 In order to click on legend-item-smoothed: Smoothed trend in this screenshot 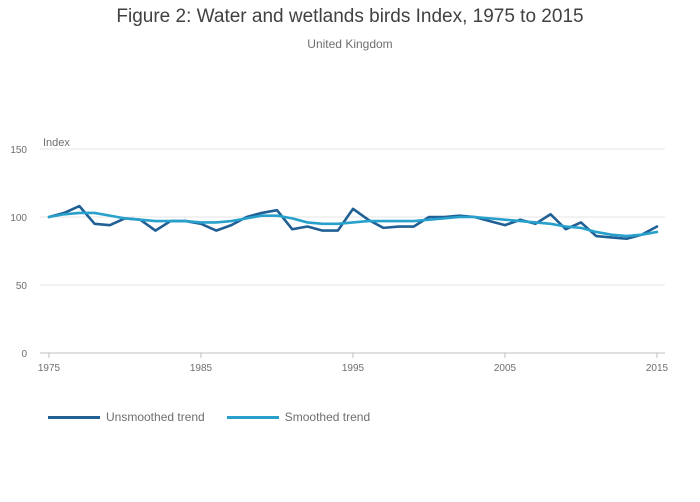, I will do `click(298, 417)`.